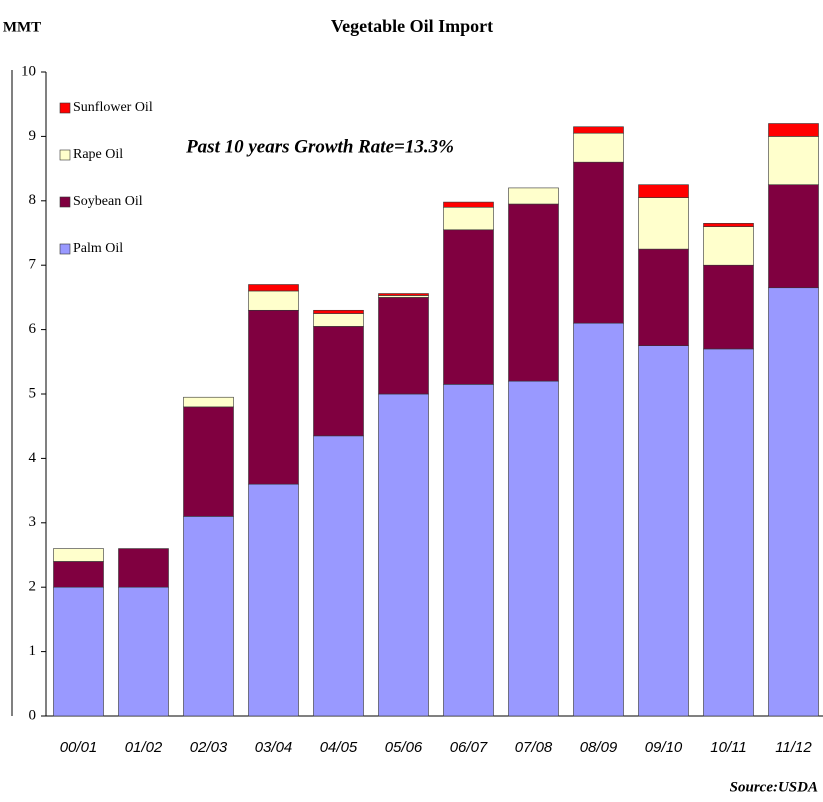 The height and width of the screenshot is (802, 823). I want to click on x-tick-label: 11/12, so click(793, 747).